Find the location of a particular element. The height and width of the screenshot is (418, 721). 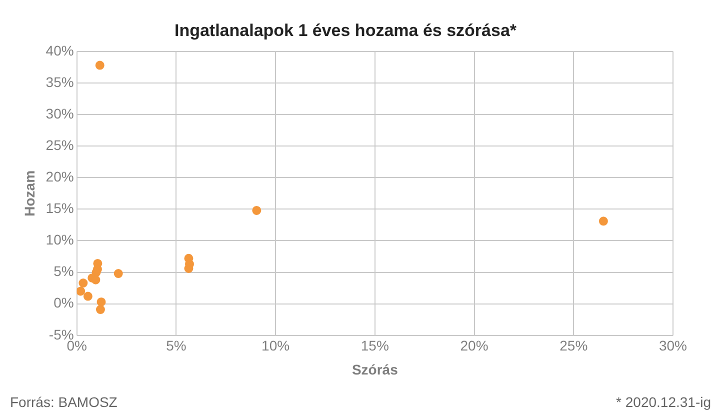

text: Forrás: BAMOSZ is located at coordinates (64, 402).